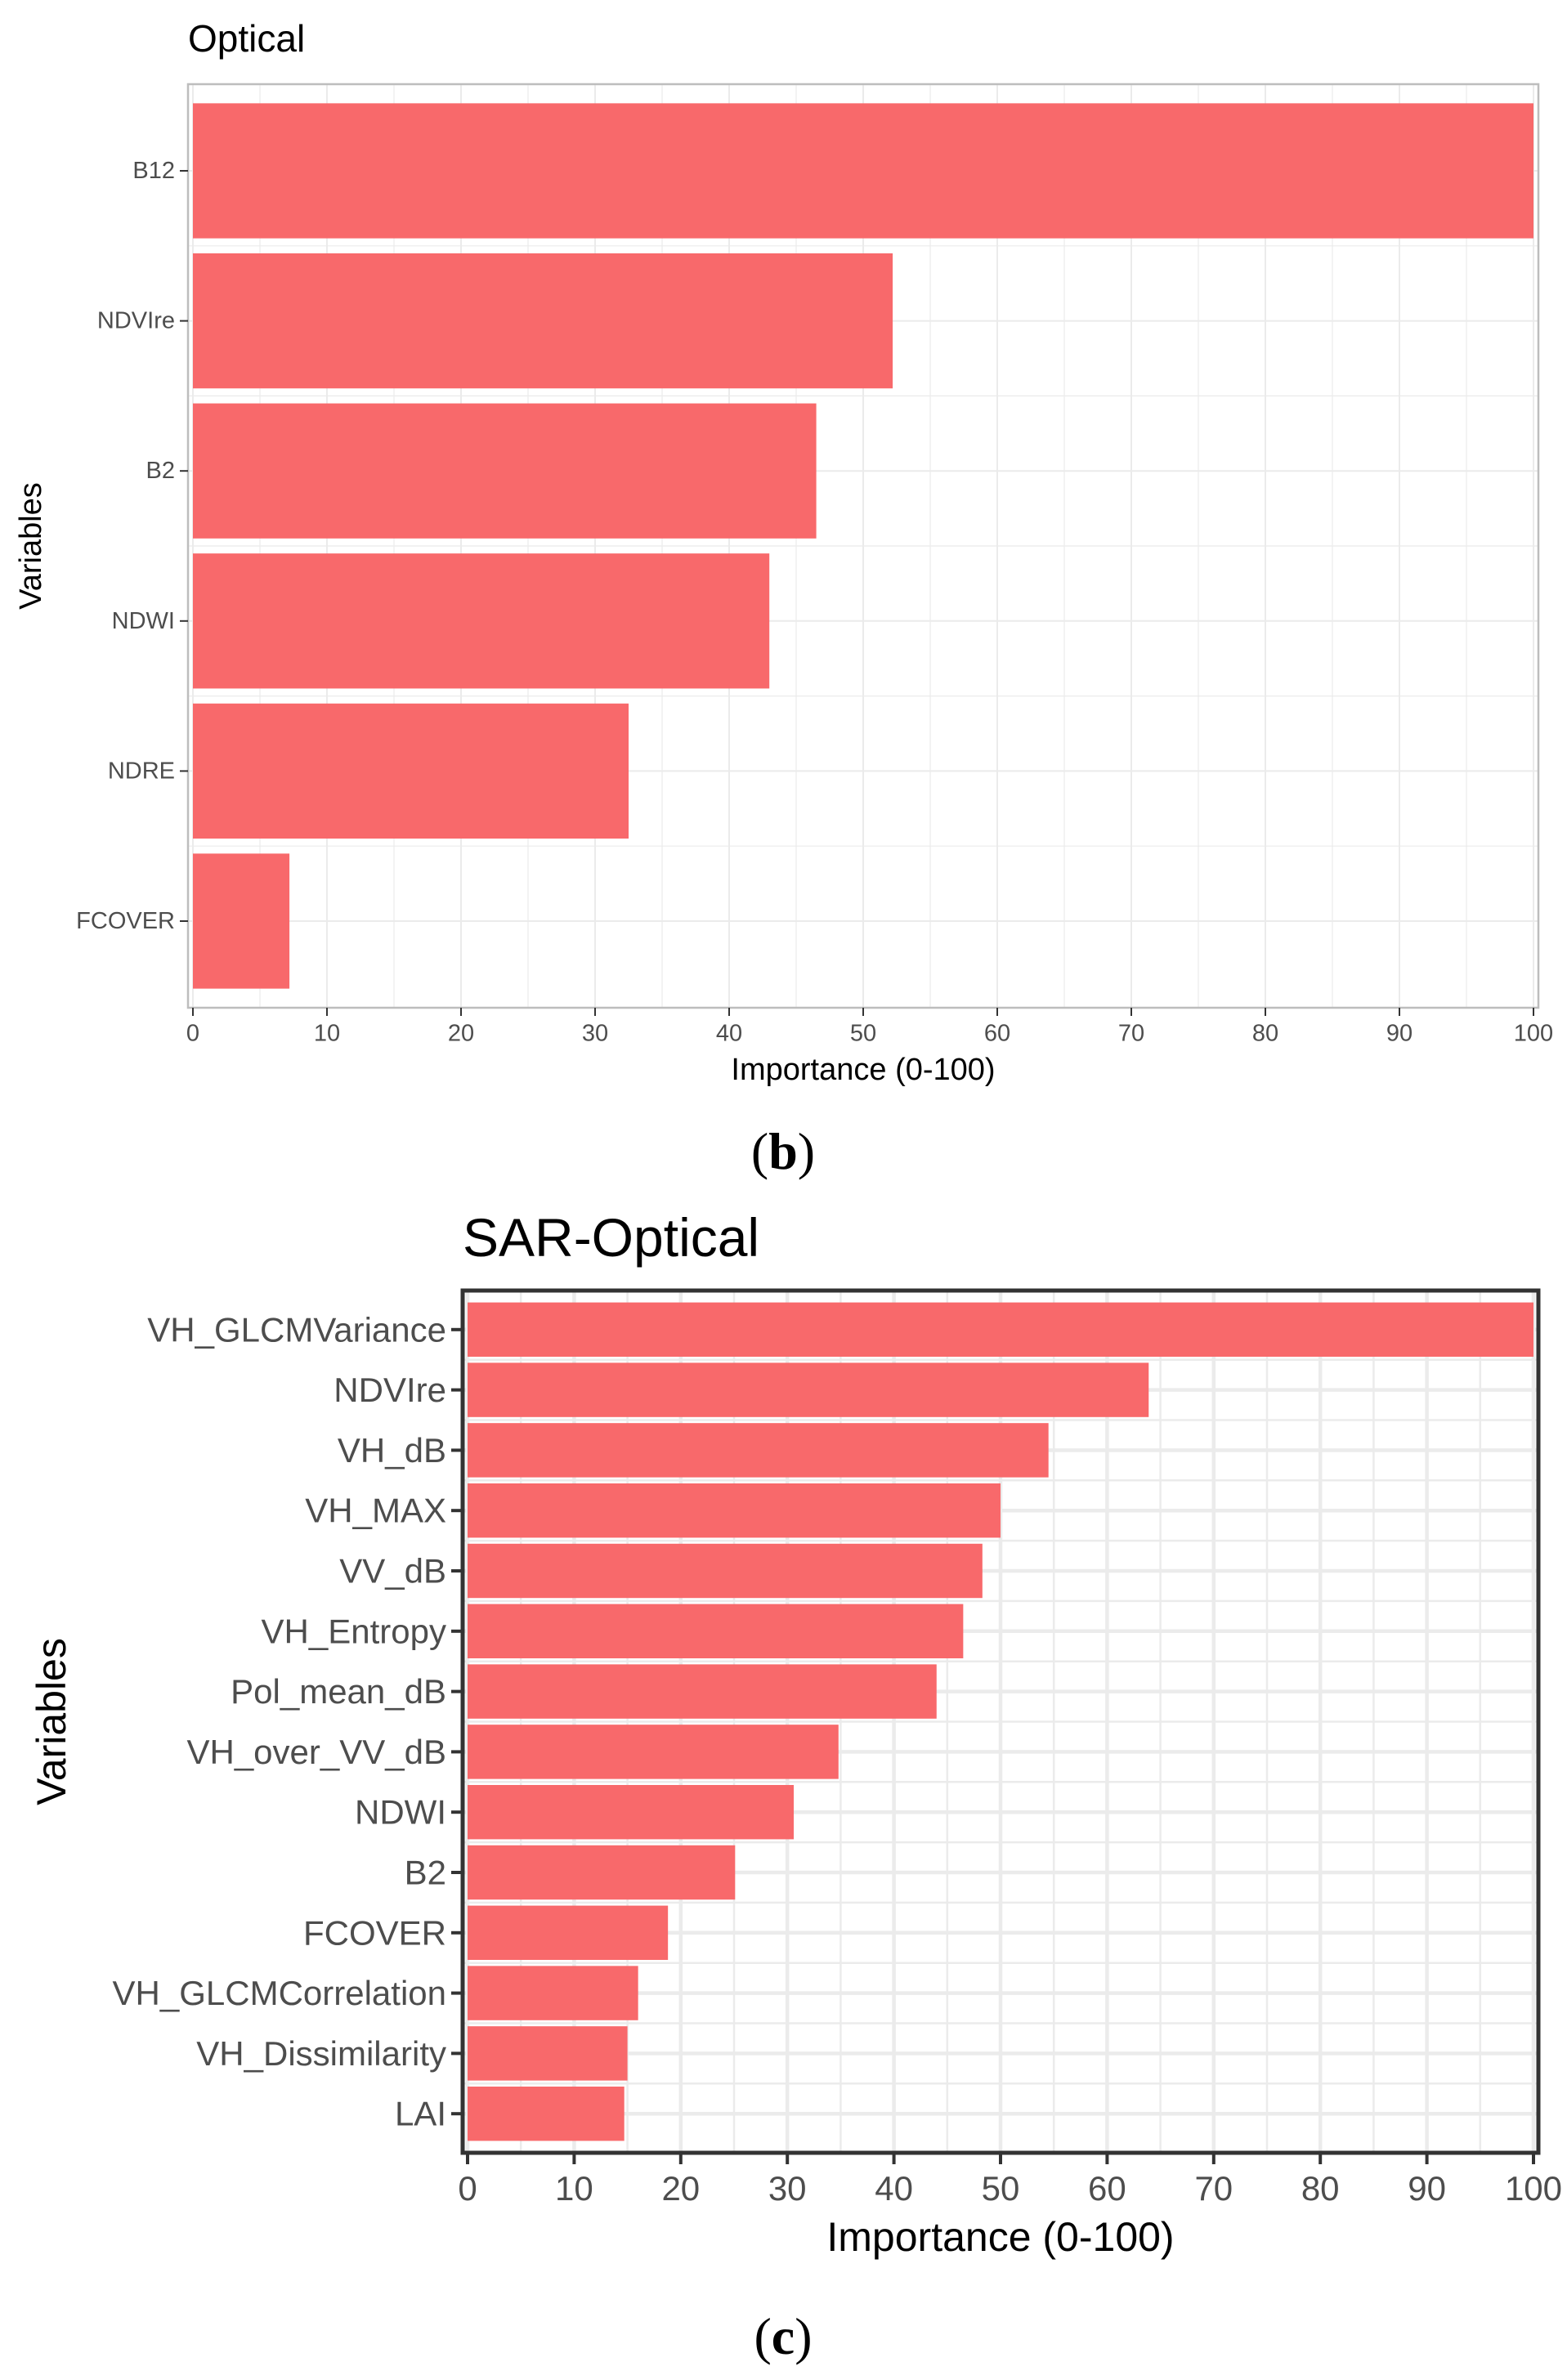 This screenshot has height=2380, width=1567. What do you see at coordinates (321, 2053) in the screenshot?
I see `sar-optical-y-tick-label: VH_Dissimilarity` at bounding box center [321, 2053].